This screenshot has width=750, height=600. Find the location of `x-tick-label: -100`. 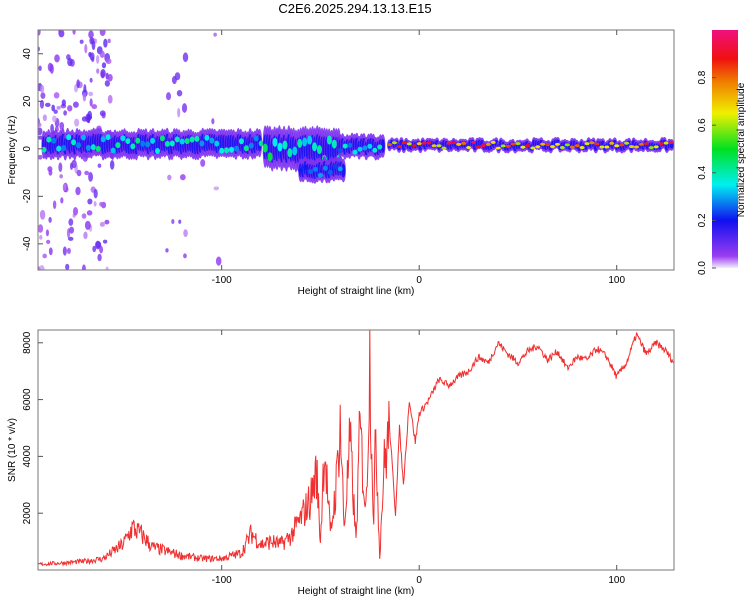

x-tick-label: -100 is located at coordinates (222, 280).